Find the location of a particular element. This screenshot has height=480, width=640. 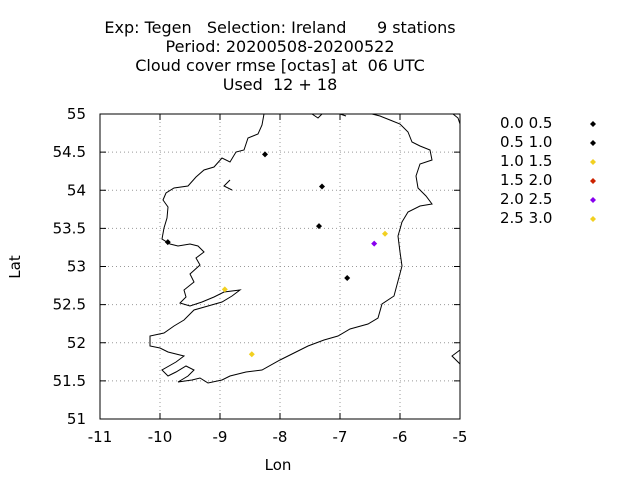

title-line-3: Cloud cover rmse [octas] at 06 UTC is located at coordinates (280, 65).